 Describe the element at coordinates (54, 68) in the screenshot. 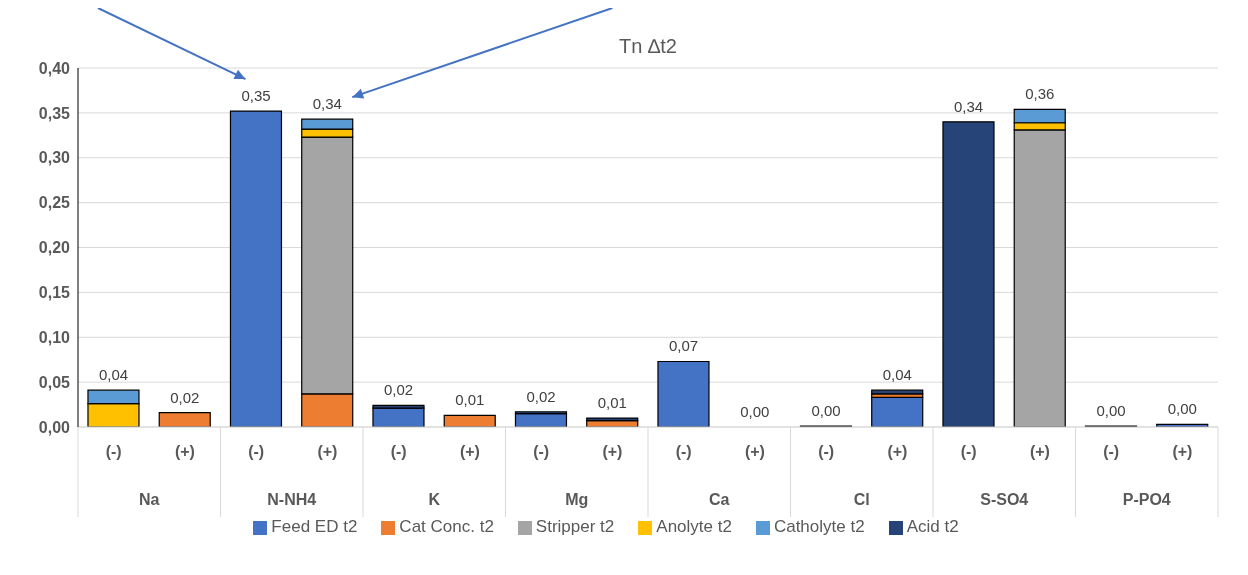

I see `y-tick-label: 0,40` at that location.